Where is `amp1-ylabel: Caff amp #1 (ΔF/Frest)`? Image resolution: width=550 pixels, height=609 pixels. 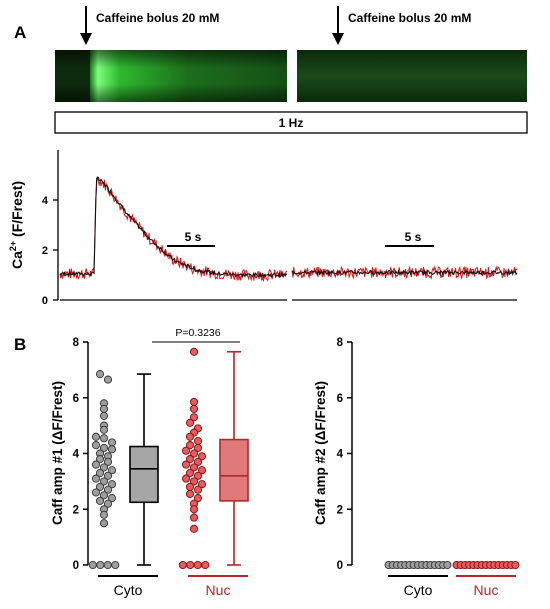 amp1-ylabel: Caff amp #1 (ΔF/Frest) is located at coordinates (57, 453).